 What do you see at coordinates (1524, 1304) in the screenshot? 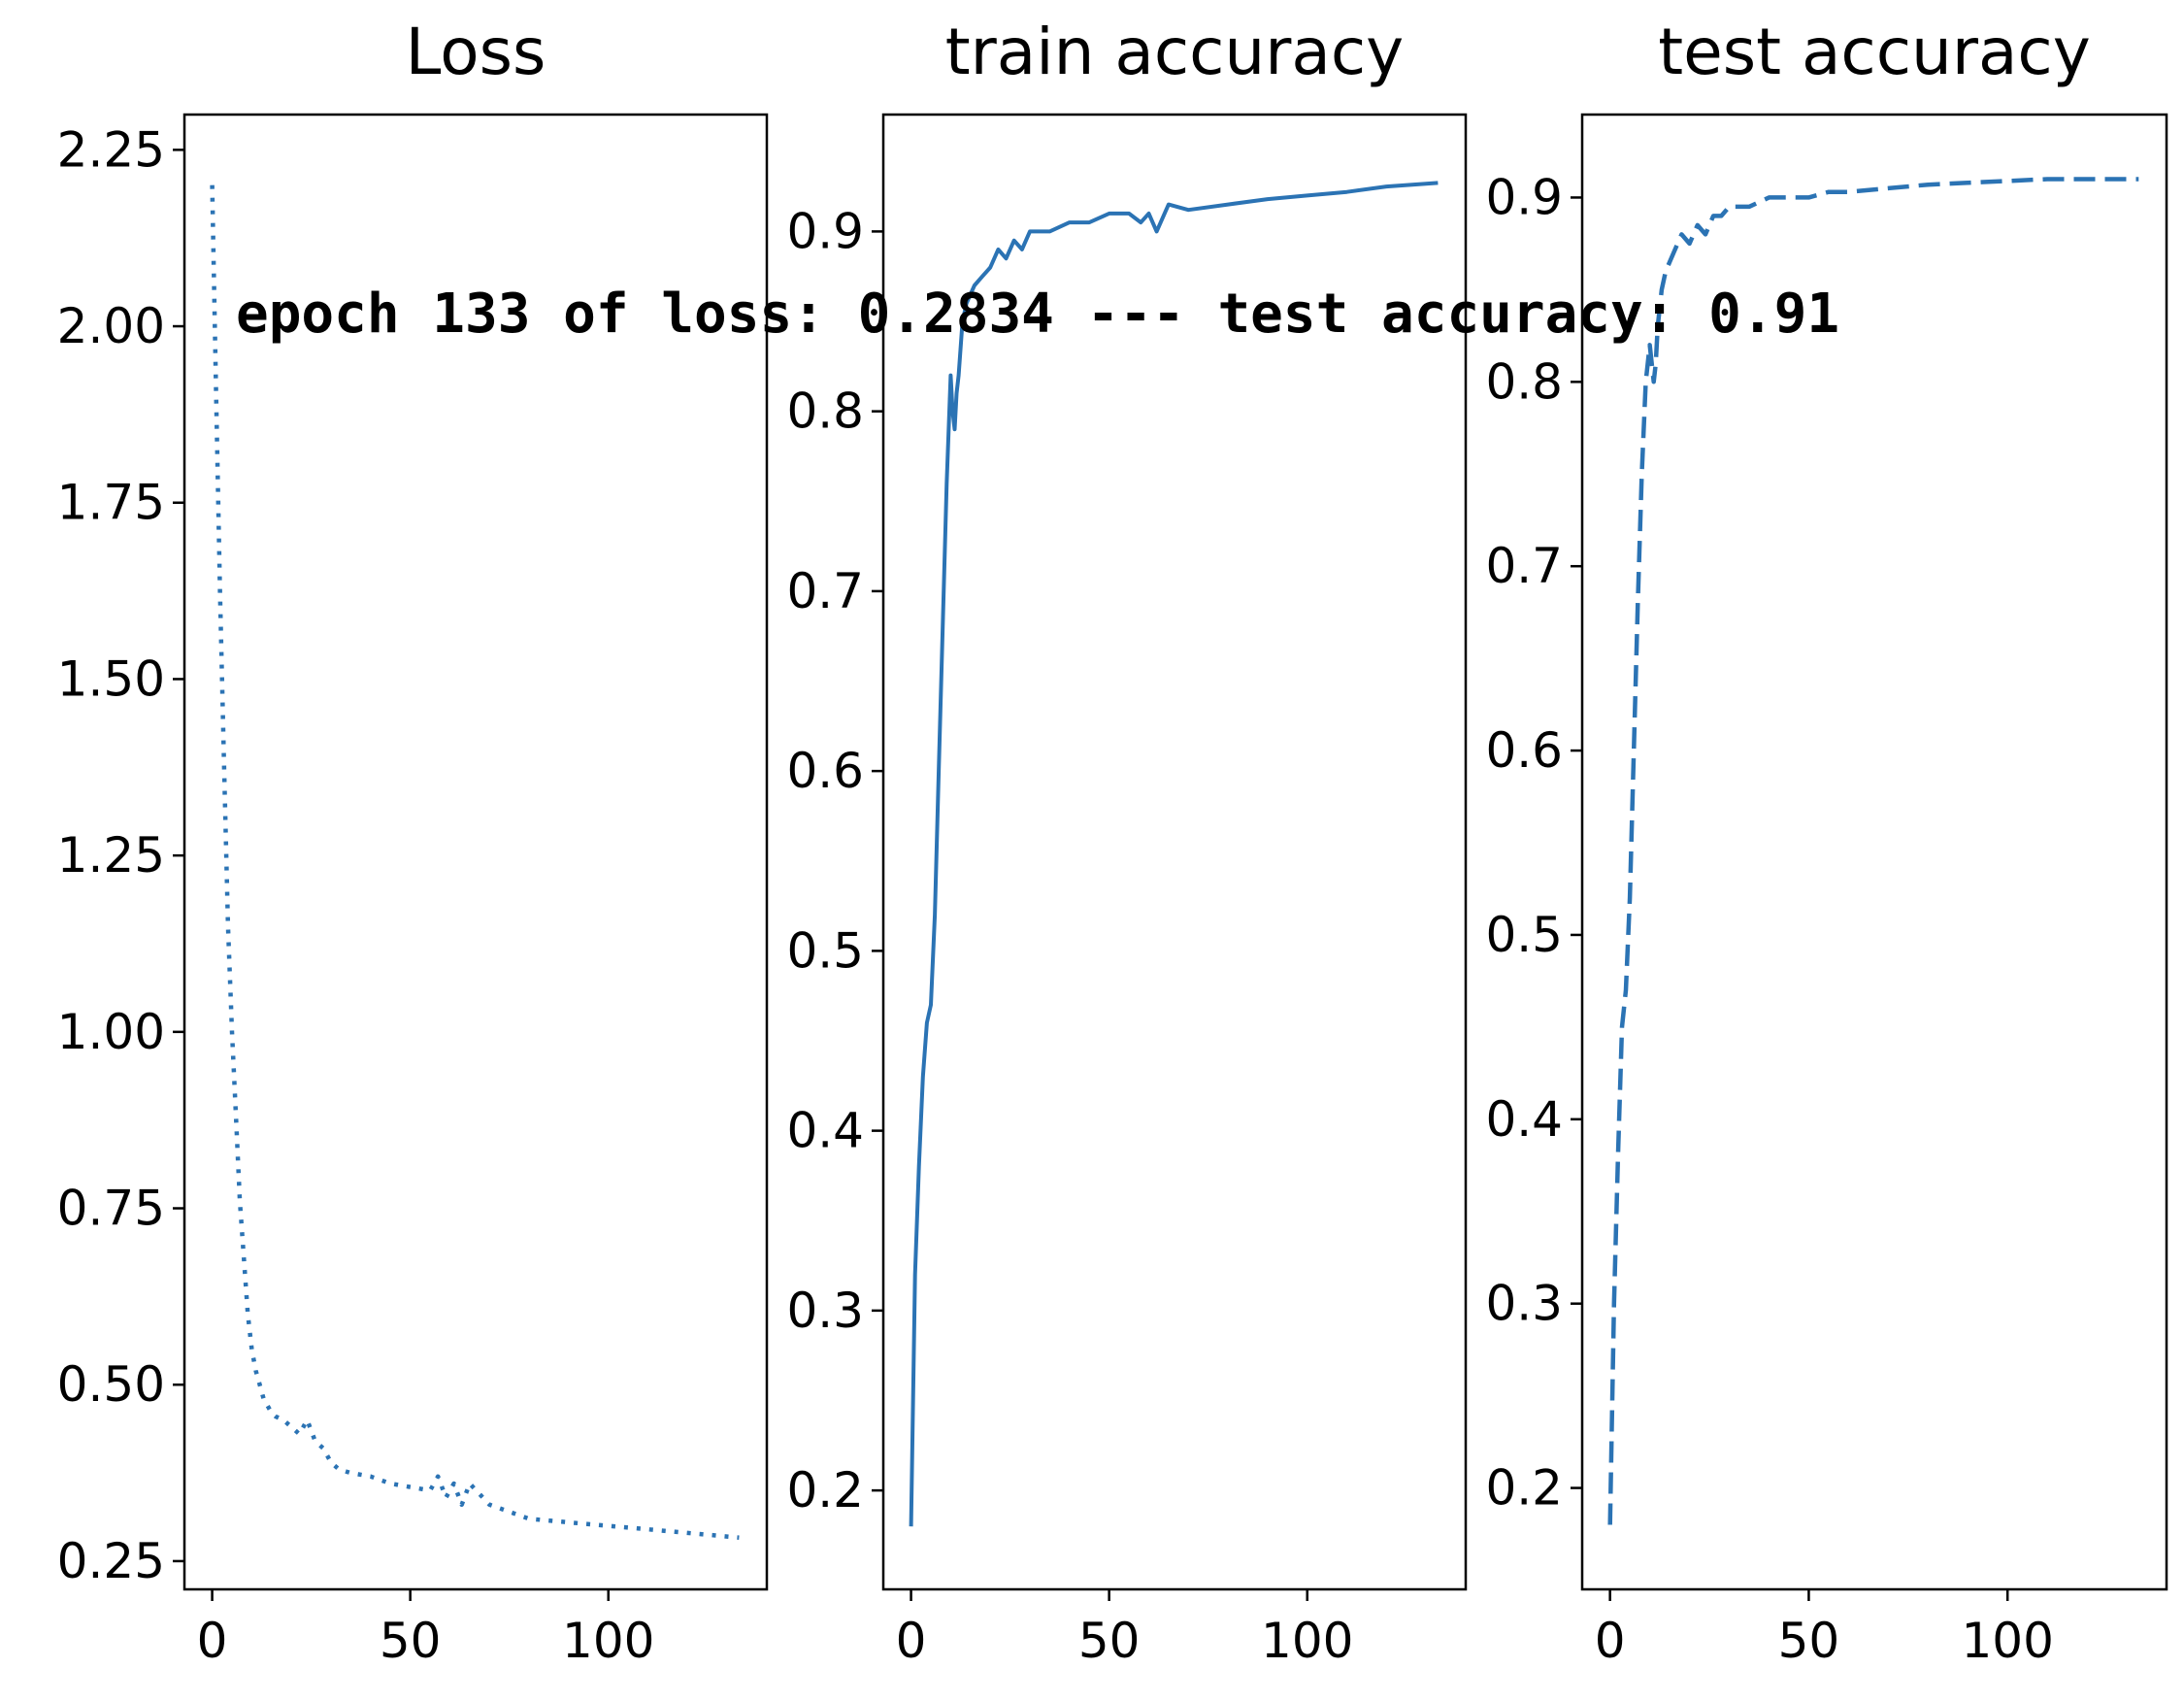
I see `test-accuracy-y-tick-label: 0.3` at bounding box center [1524, 1304].